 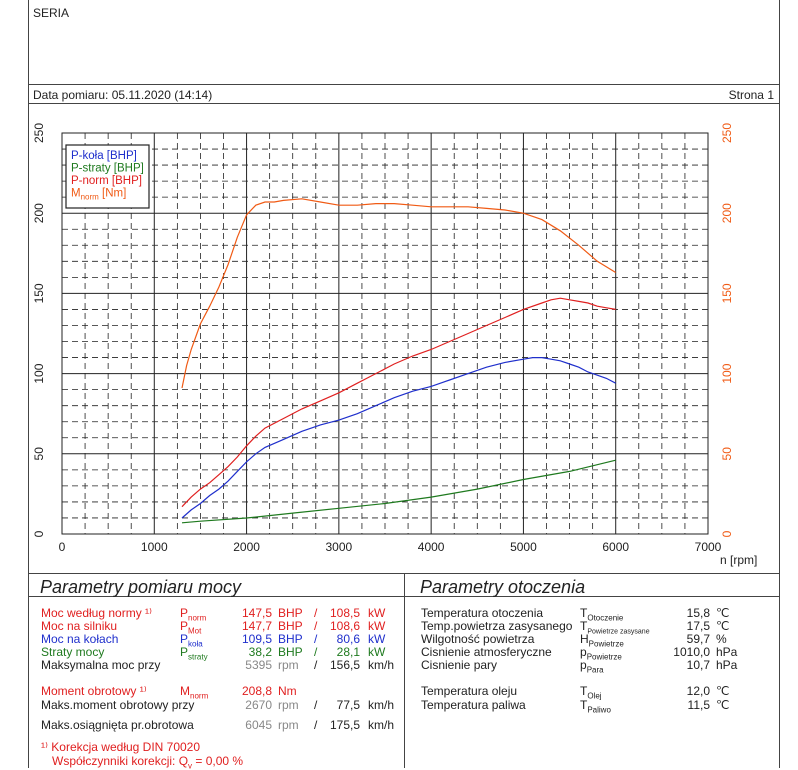 I want to click on power-symbol: Pnorm, so click(x=193, y=614).